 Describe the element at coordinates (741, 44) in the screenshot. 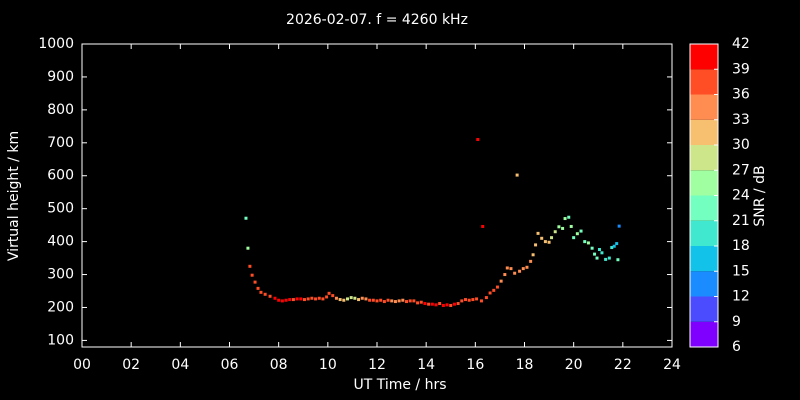

I see `colorbar-tick-label: 42` at that location.